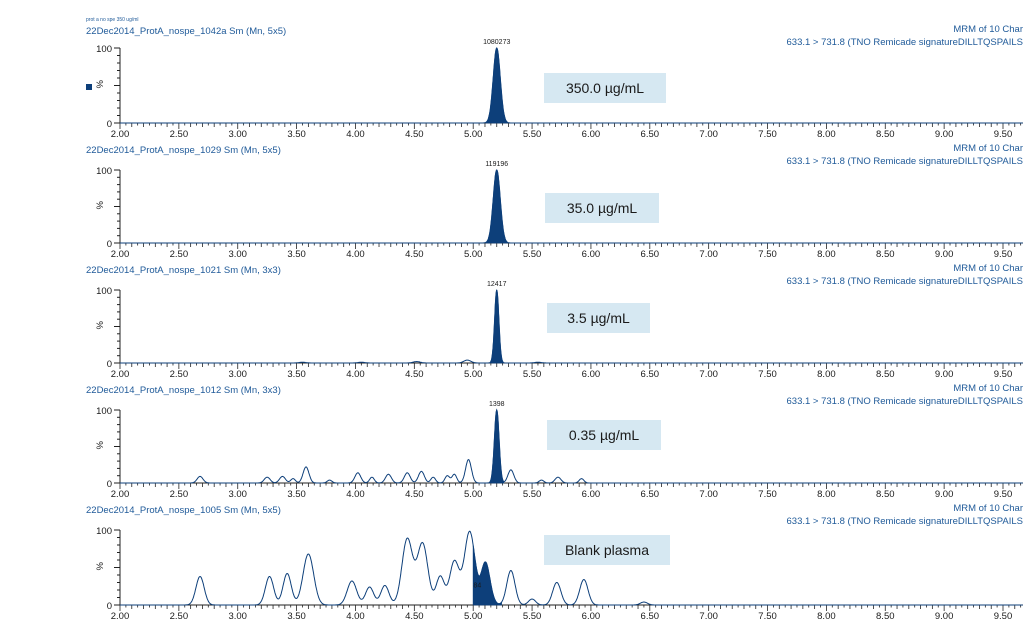 This screenshot has width=1023, height=640. Describe the element at coordinates (496, 164) in the screenshot. I see `peak-area-label: 119196` at that location.